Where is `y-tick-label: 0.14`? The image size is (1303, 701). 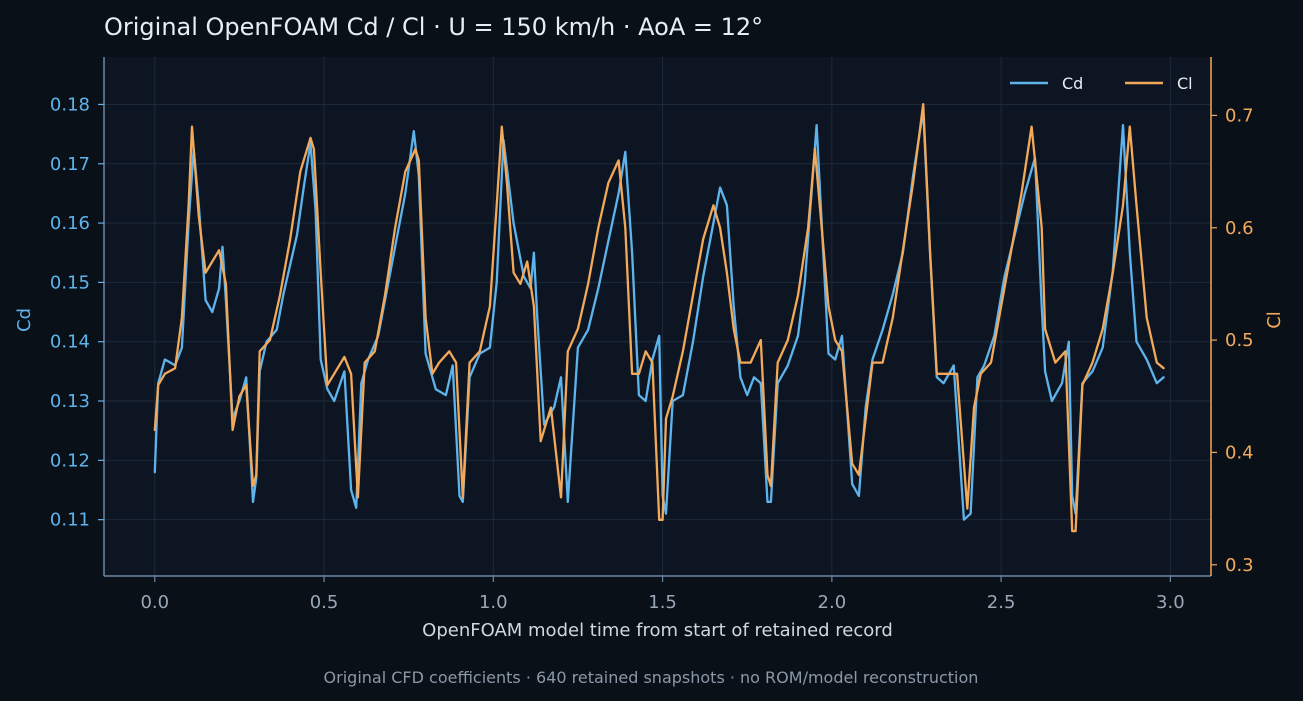 y-tick-label: 0.14 is located at coordinates (70, 342).